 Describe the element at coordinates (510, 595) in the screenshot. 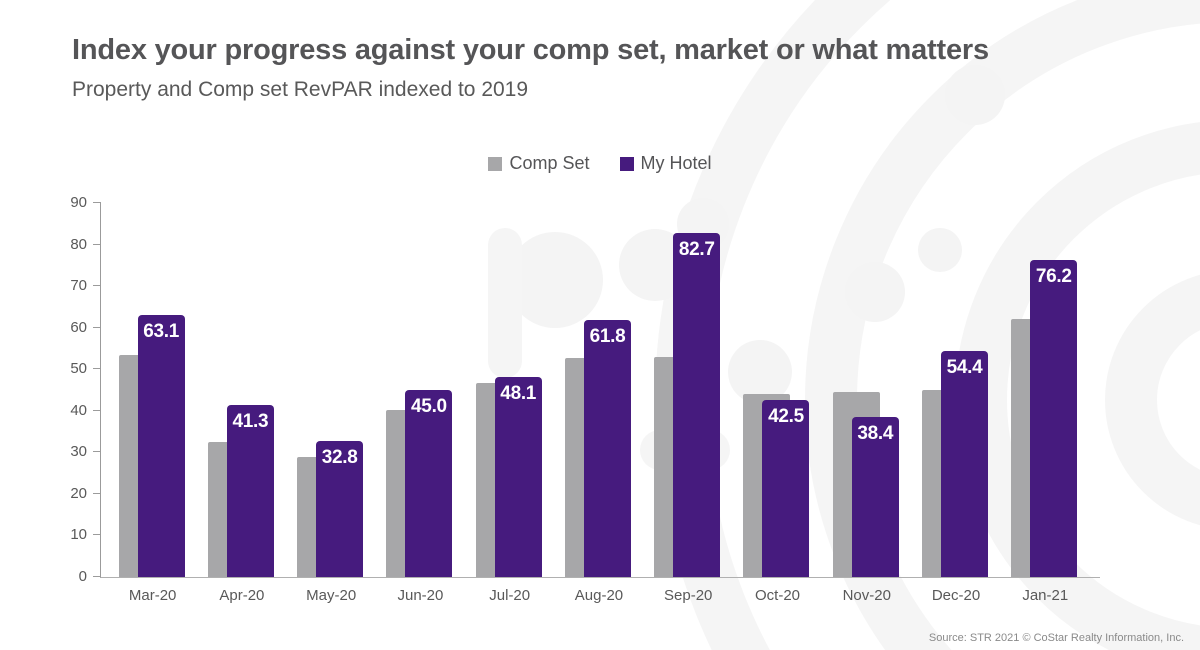

I see `x-axis-label: Jul-20` at that location.